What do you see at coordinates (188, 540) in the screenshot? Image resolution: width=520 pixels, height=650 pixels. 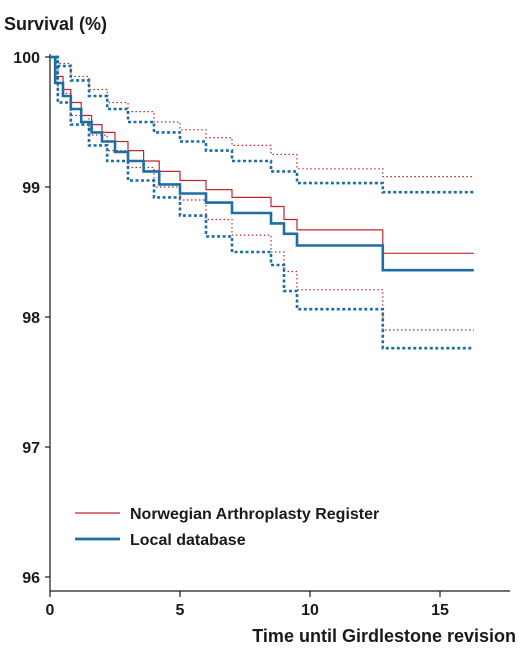 I see `legend-label-local: Local database` at bounding box center [188, 540].